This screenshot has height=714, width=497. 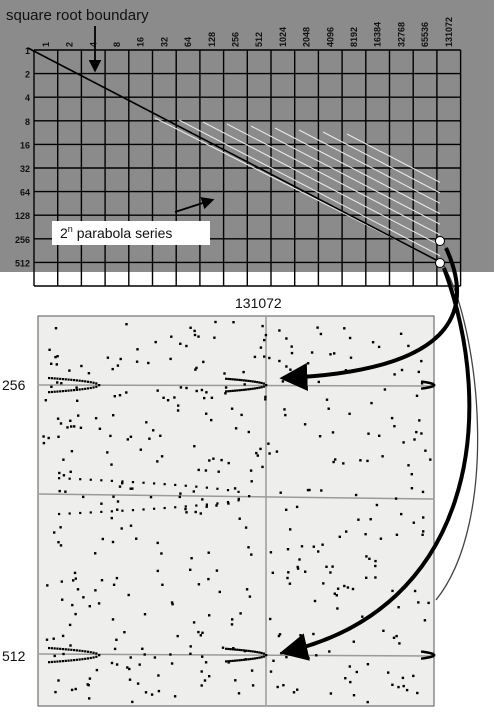 What do you see at coordinates (449, 32) in the screenshot?
I see `column-label: 131072` at bounding box center [449, 32].